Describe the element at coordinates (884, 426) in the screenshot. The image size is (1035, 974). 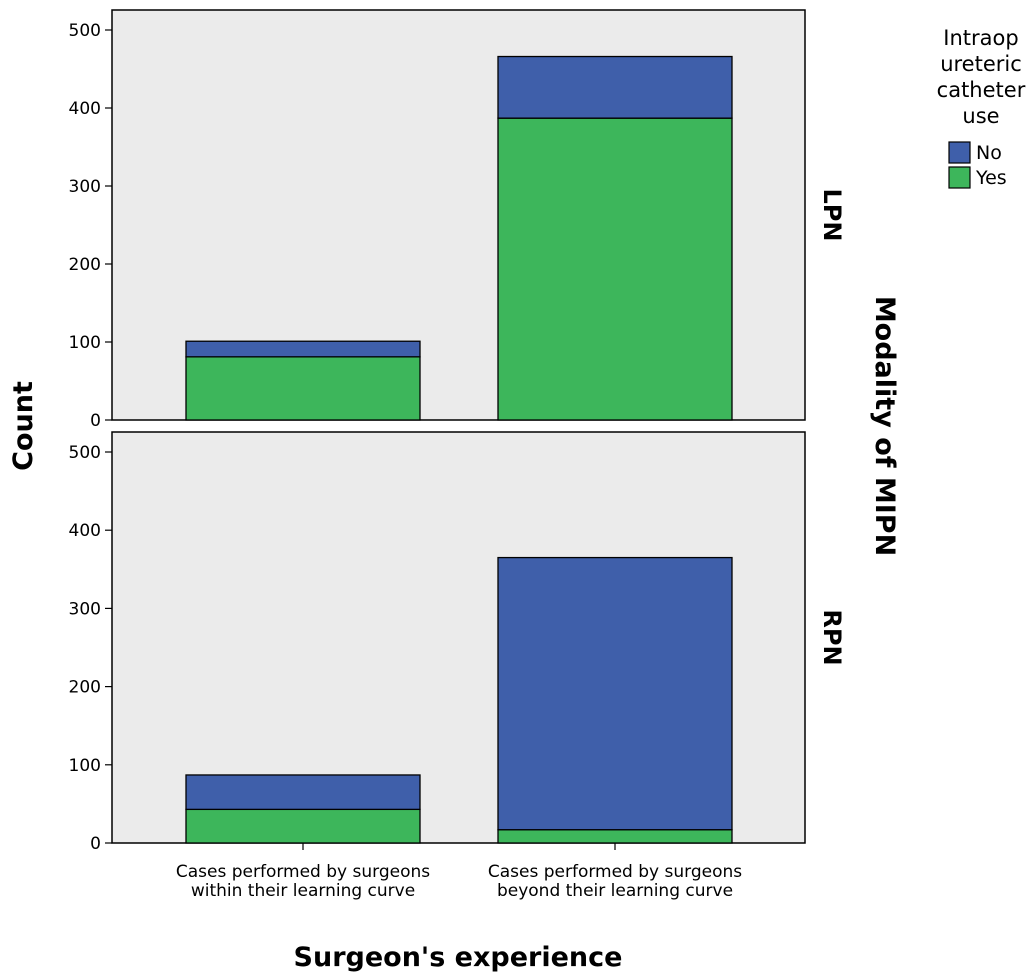
I see `facet-axis-title: Modality of MIPN` at that location.